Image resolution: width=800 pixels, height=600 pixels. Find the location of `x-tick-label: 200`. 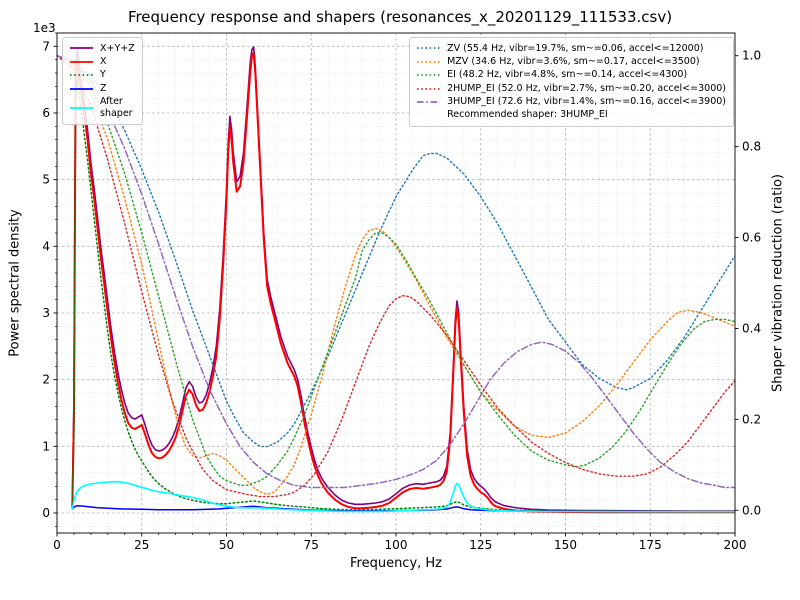

x-tick-label: 200 is located at coordinates (735, 545).